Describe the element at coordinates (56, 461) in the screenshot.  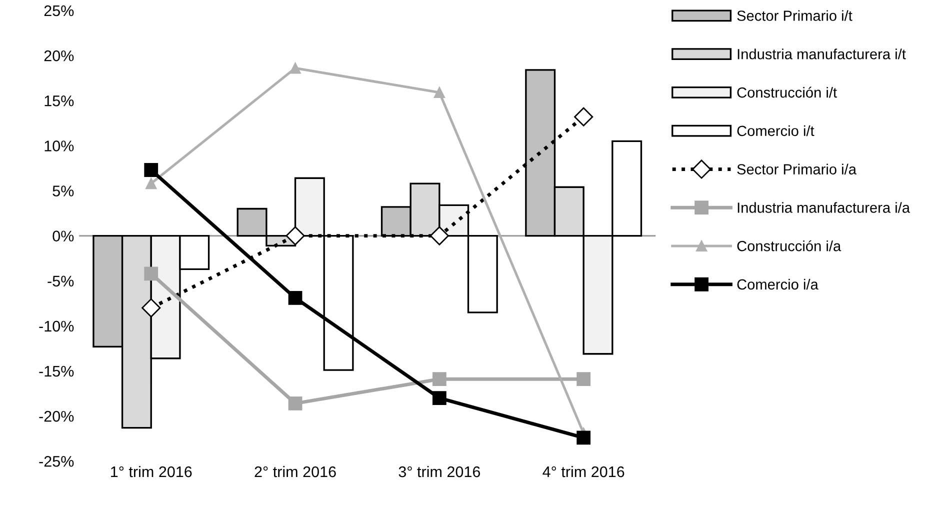
I see `y-tick-label: -25%` at that location.